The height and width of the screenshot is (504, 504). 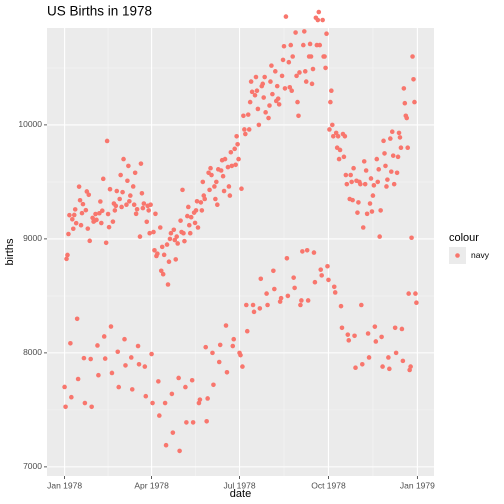 What do you see at coordinates (457, 255) in the screenshot?
I see `legend-marker` at bounding box center [457, 255].